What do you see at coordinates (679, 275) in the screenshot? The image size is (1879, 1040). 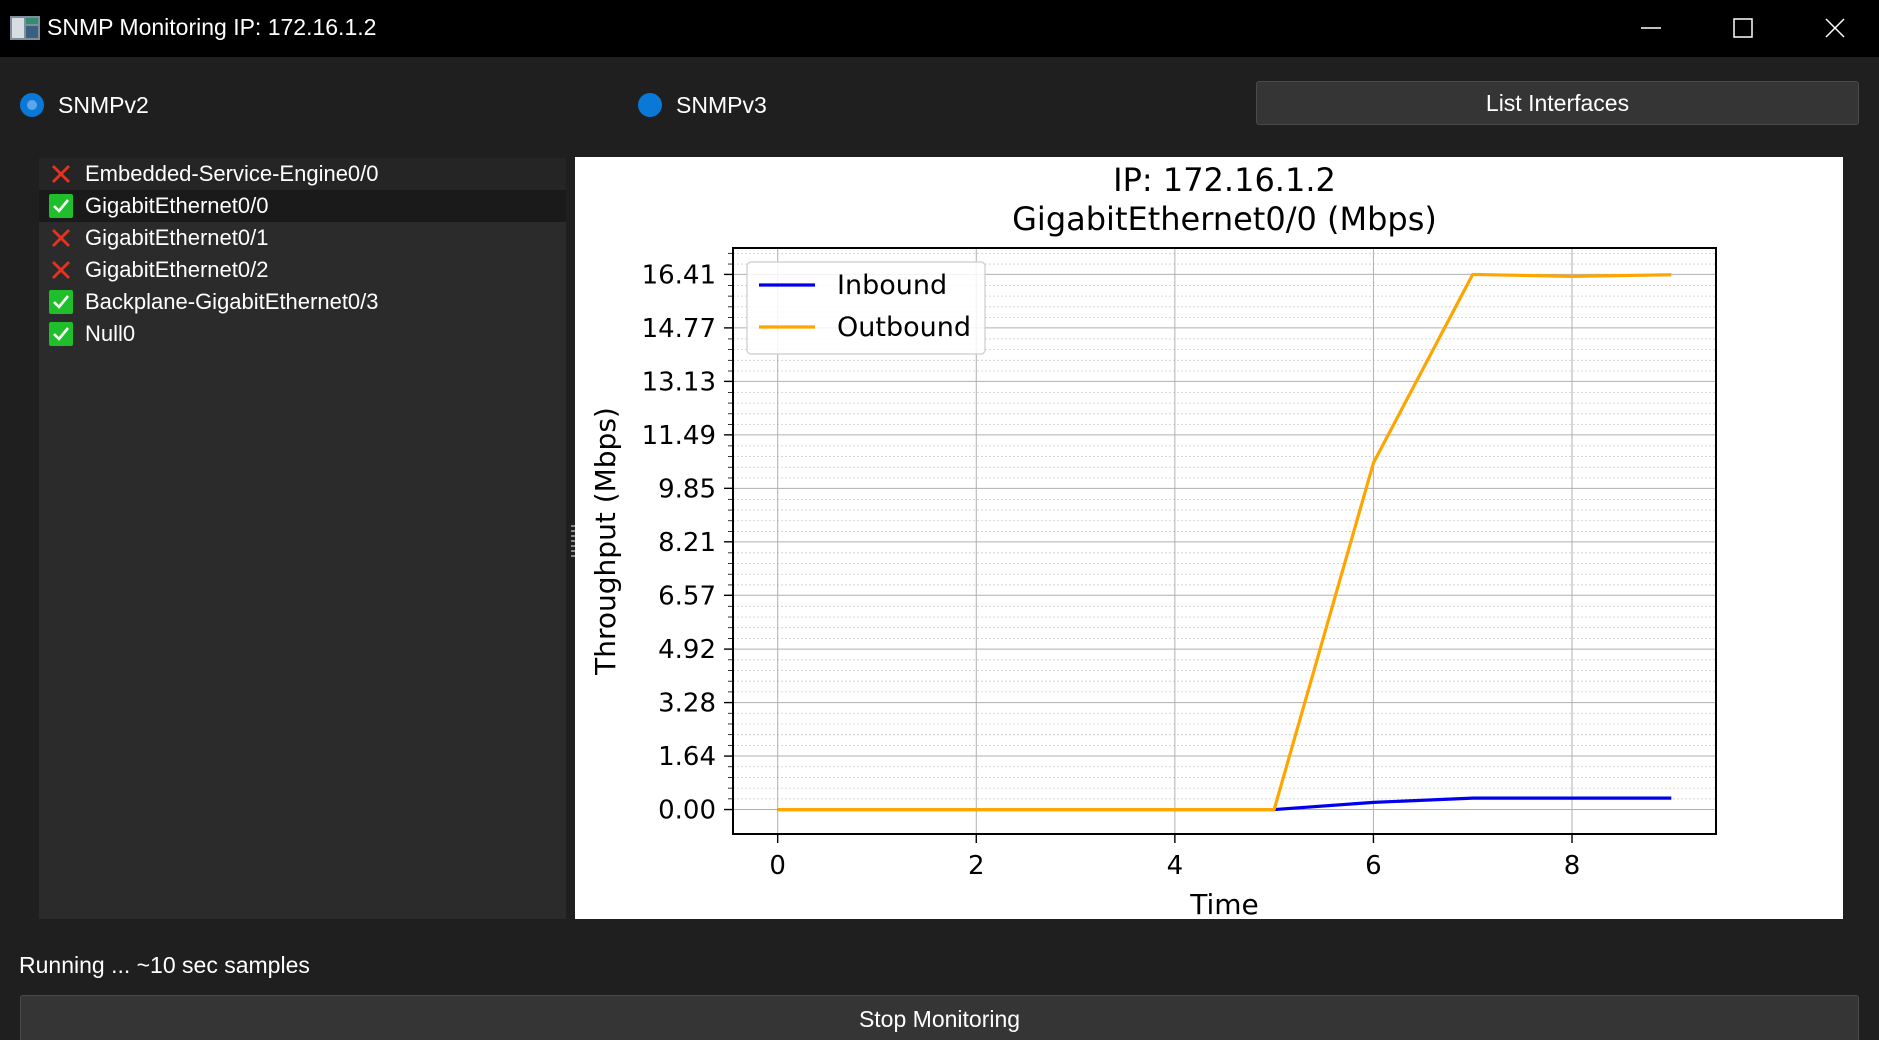 I see `y-tick-label: 16.41` at bounding box center [679, 275].